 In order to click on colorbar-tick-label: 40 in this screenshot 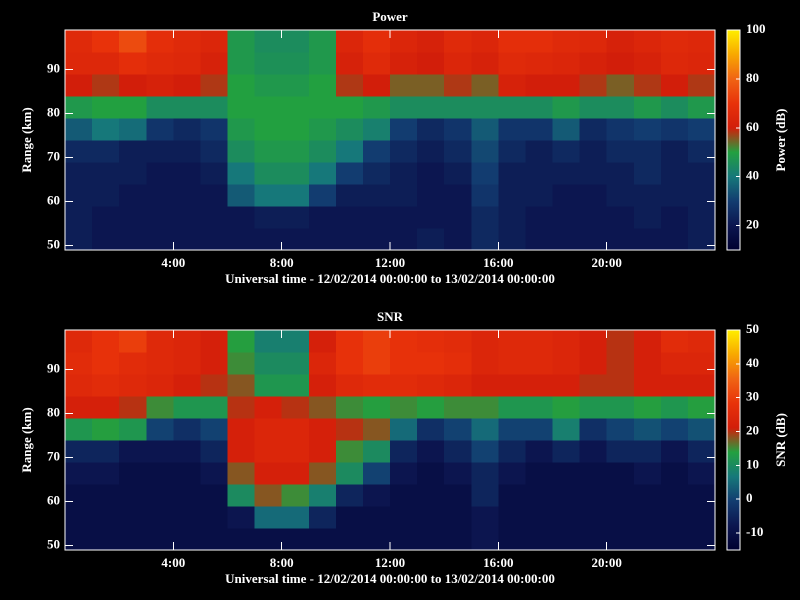, I will do `click(752, 362)`.